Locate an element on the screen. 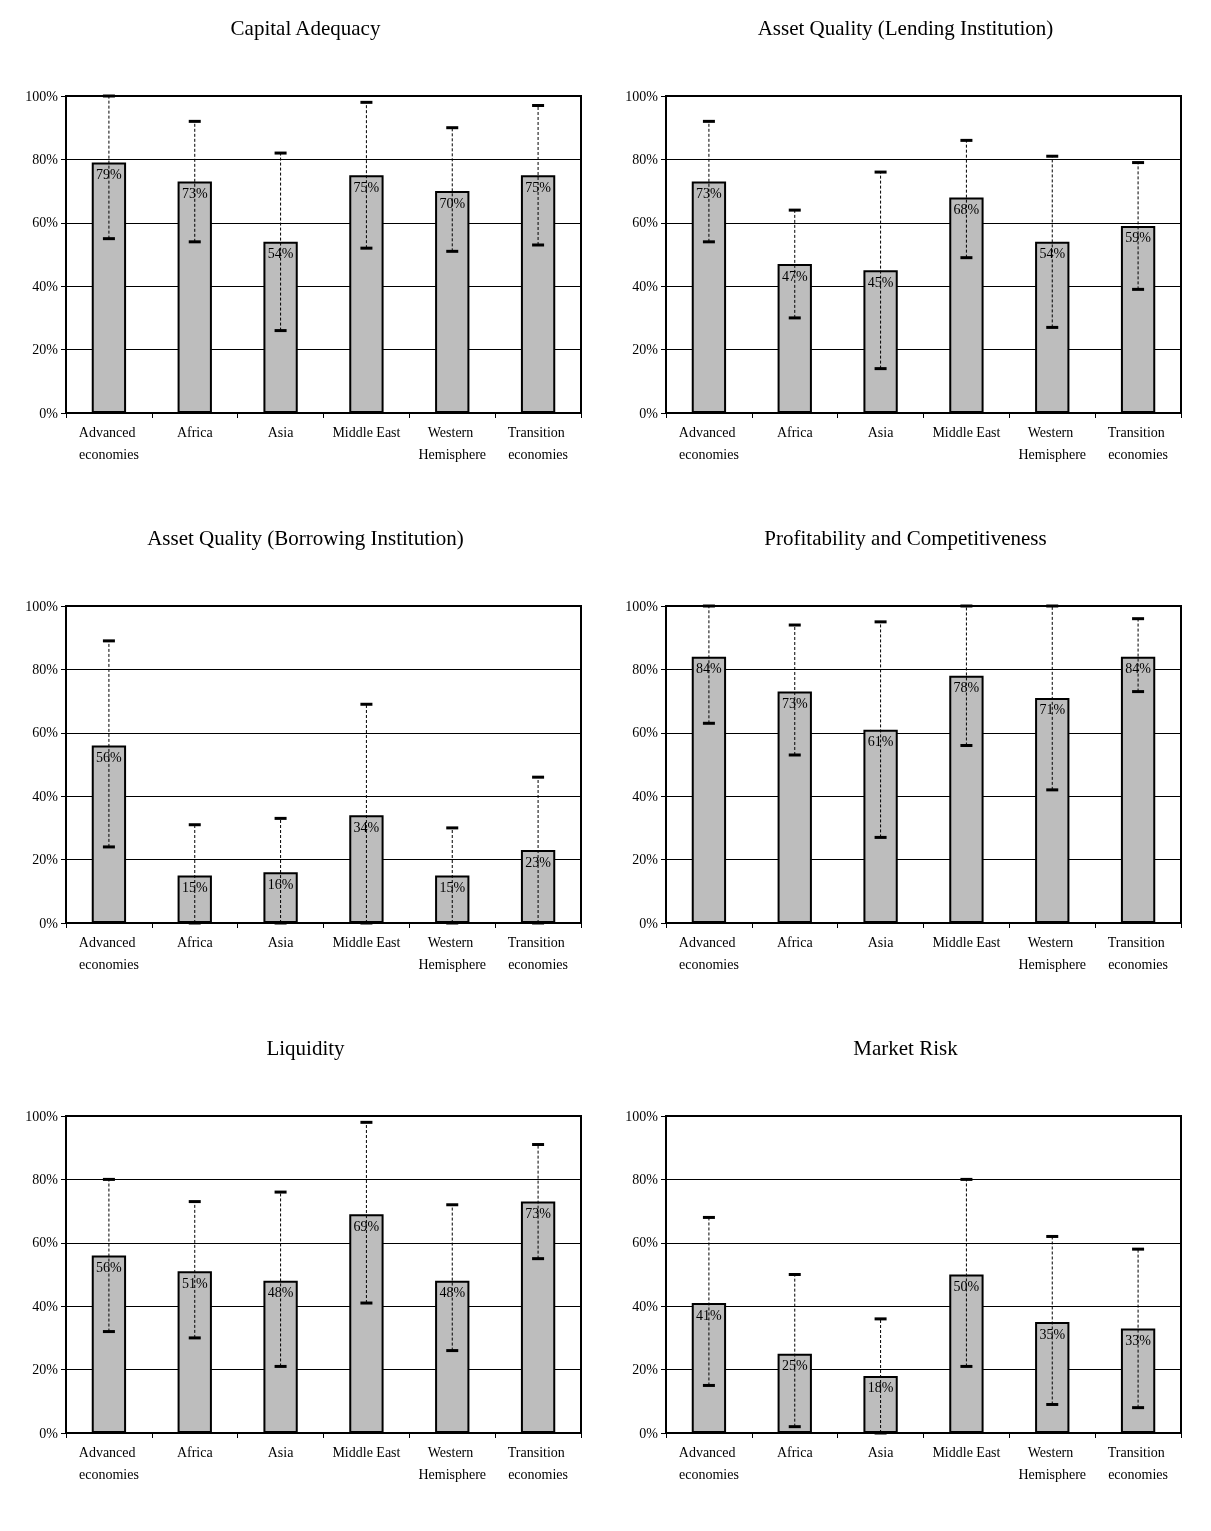 The height and width of the screenshot is (1531, 1211). data-label: 34% is located at coordinates (366, 827).